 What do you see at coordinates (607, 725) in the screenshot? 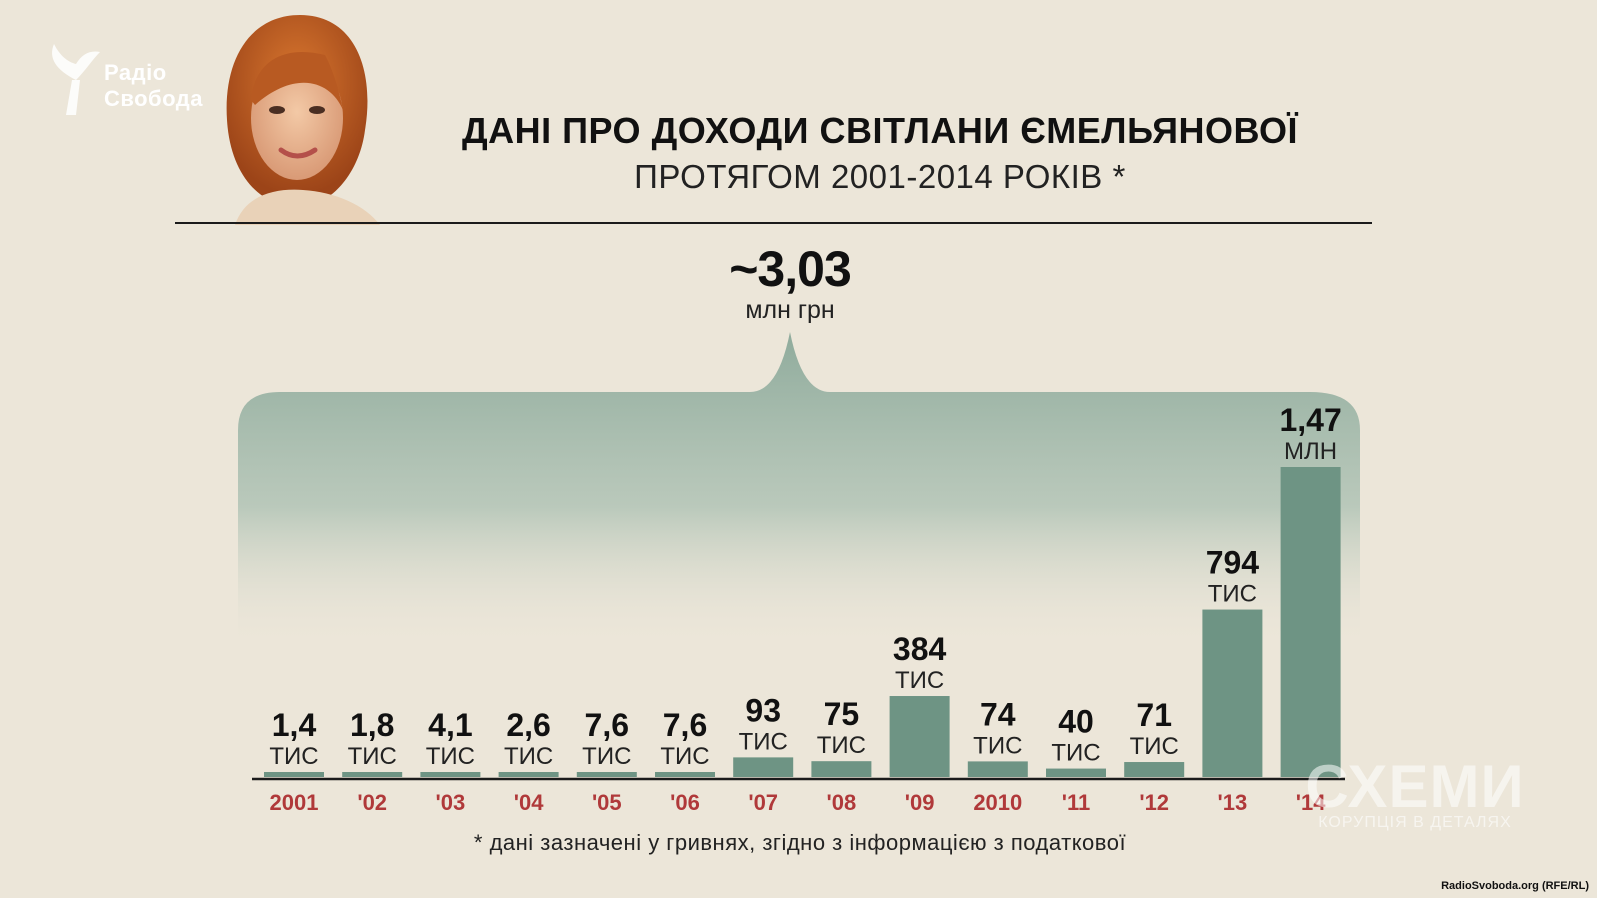
I see `bar-value-label-4: 7,6` at bounding box center [607, 725].